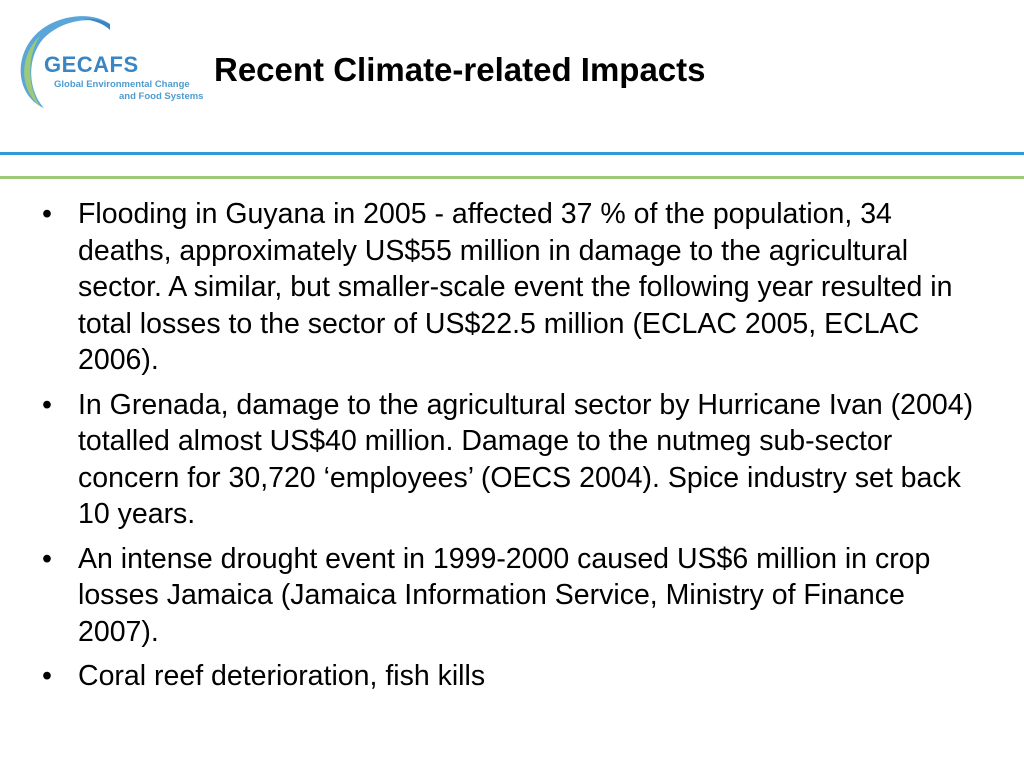 The height and width of the screenshot is (768, 1024). What do you see at coordinates (122, 84) in the screenshot?
I see `logo-subtitle-line1: Global Environmental Change` at bounding box center [122, 84].